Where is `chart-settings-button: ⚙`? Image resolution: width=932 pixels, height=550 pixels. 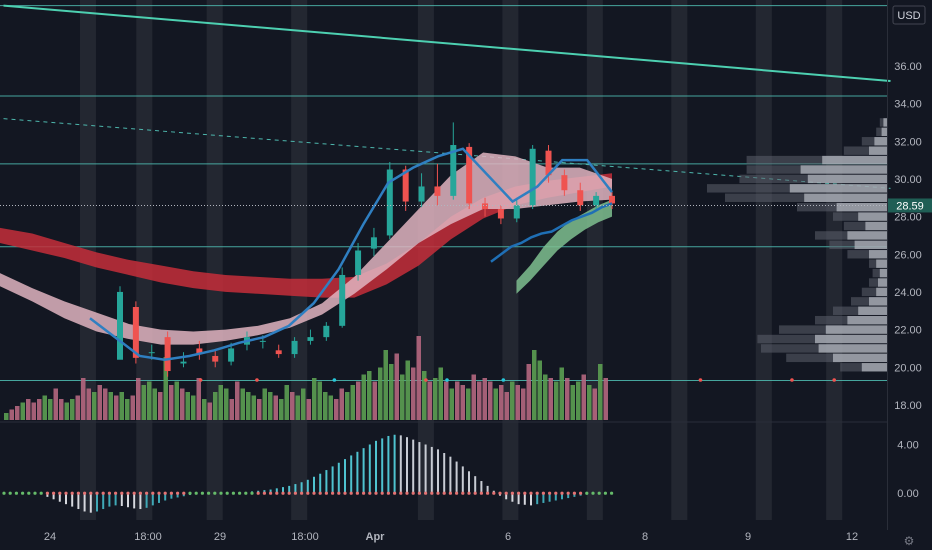 chart-settings-button: ⚙ is located at coordinates (910, 540).